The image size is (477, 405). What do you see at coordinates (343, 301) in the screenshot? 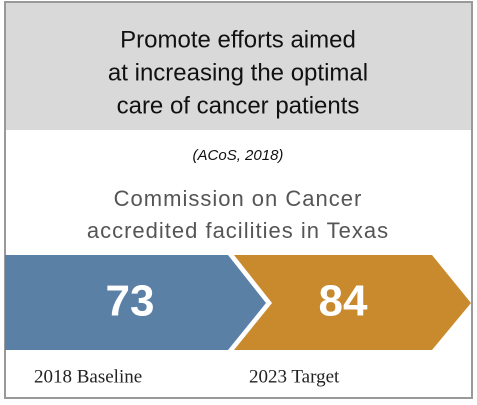
I see `target-value: 84` at bounding box center [343, 301].